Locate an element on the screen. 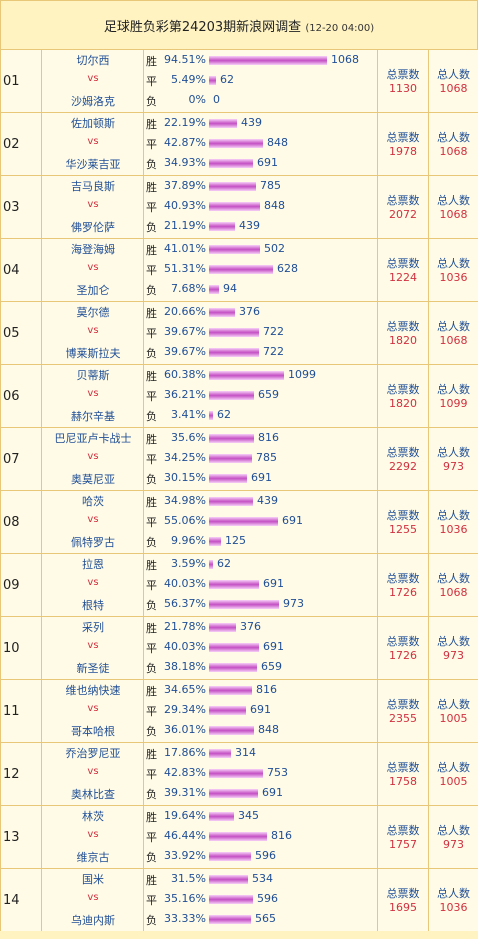  home-team: 国米 is located at coordinates (93, 879).